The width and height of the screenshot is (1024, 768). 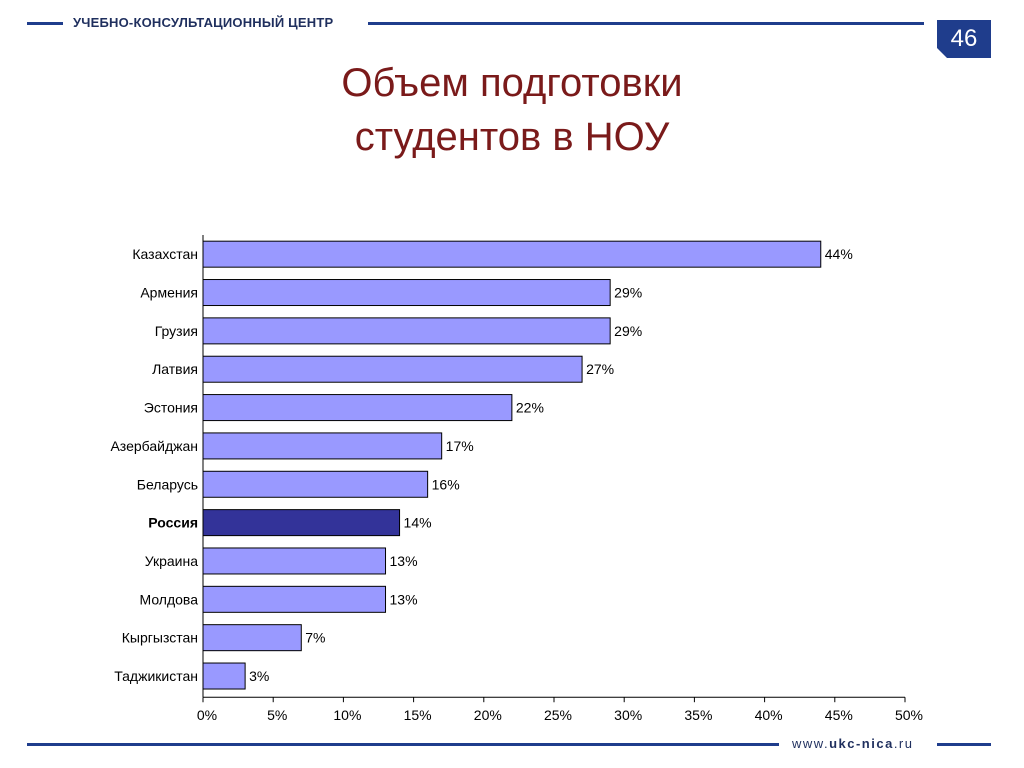 What do you see at coordinates (167, 484) in the screenshot?
I see `category-label: Беларусь` at bounding box center [167, 484].